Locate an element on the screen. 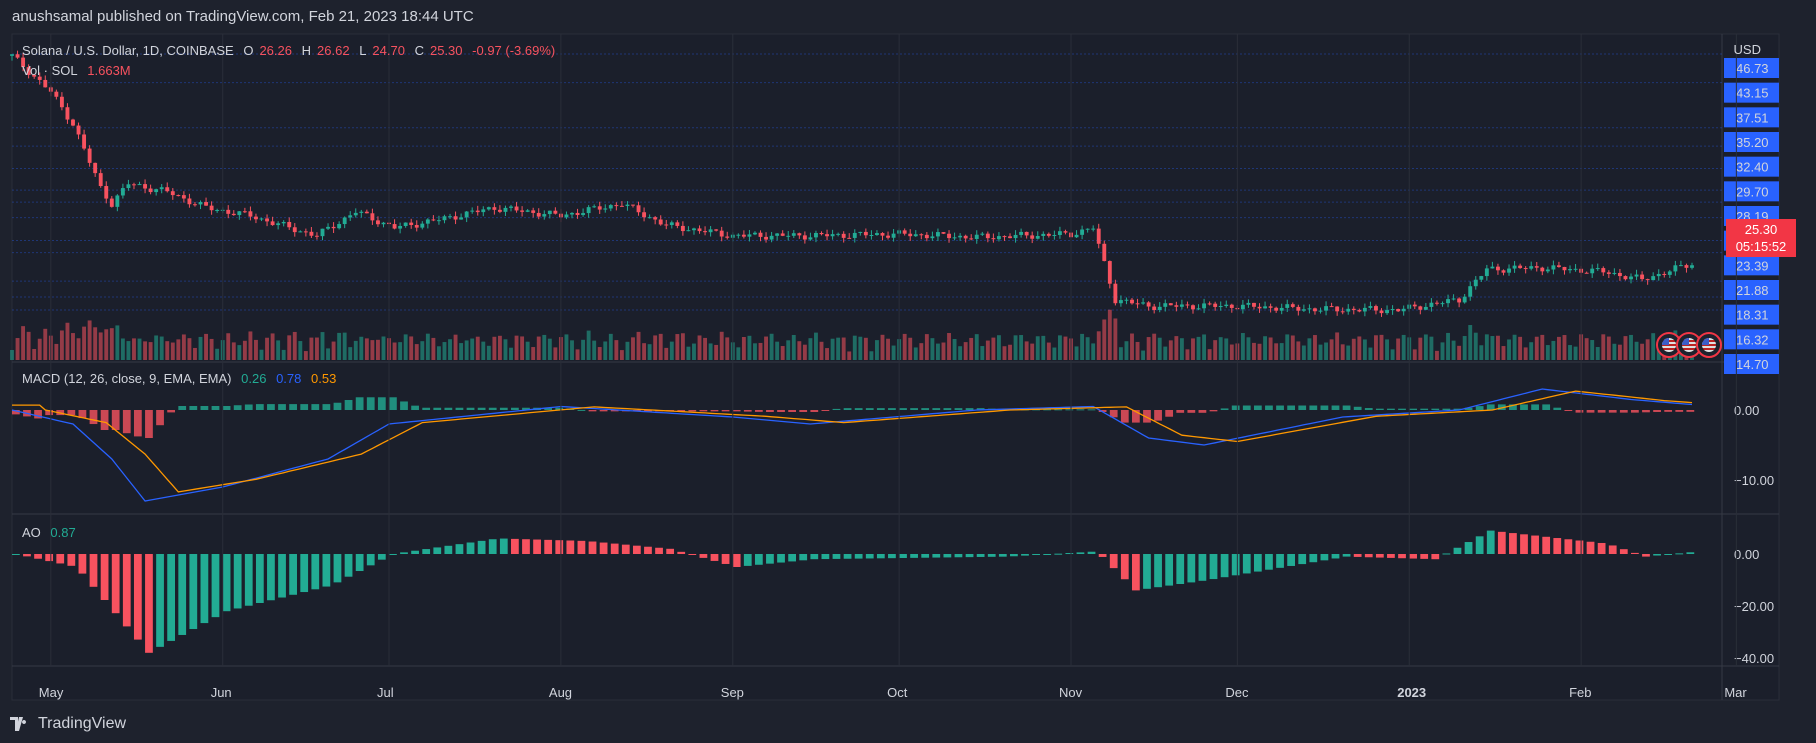 The image size is (1816, 743). time-tick-label: Sep is located at coordinates (732, 692).